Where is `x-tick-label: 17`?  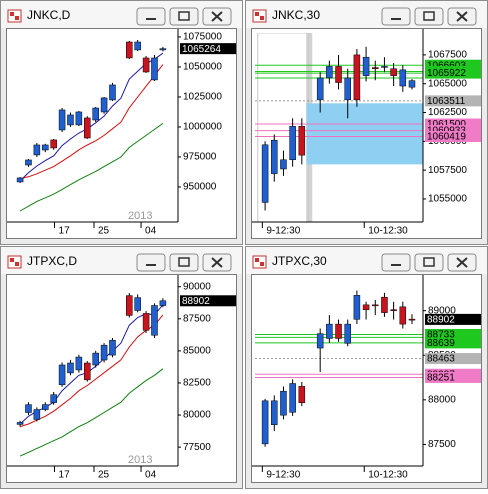 x-tick-label: 17 is located at coordinates (65, 231).